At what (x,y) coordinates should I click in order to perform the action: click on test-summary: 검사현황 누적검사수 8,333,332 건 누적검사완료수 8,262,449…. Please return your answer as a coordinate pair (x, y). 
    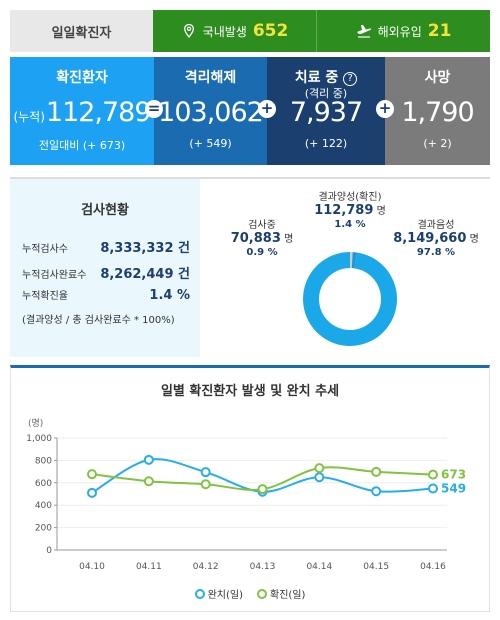
    Looking at the image, I should click on (105, 268).